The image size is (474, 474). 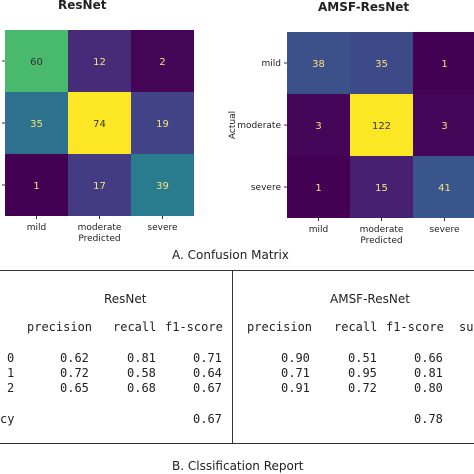 What do you see at coordinates (207, 358) in the screenshot?
I see `resnet-row-f1: 0.71` at bounding box center [207, 358].